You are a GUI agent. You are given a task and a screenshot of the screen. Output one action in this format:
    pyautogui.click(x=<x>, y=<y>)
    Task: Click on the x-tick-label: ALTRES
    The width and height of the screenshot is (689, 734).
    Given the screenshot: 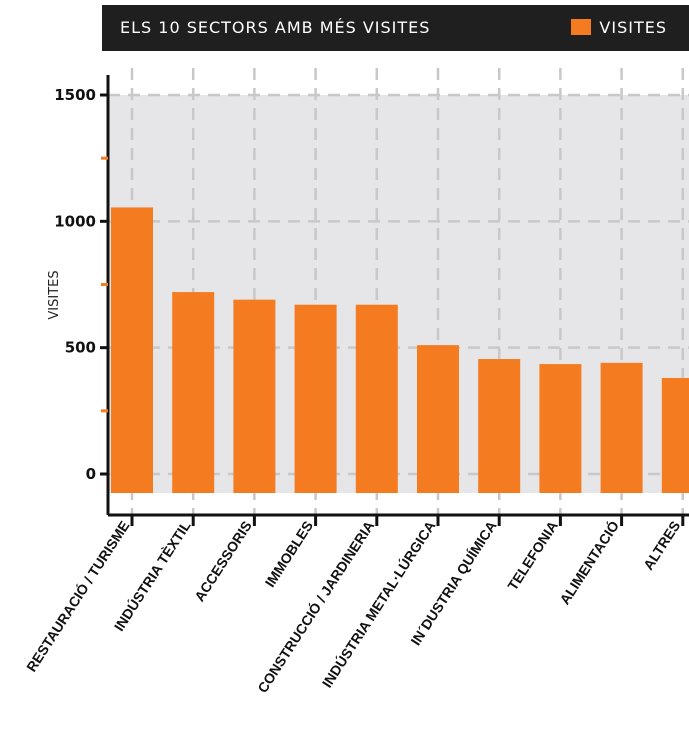 What is the action you would take?
    pyautogui.click(x=661, y=545)
    